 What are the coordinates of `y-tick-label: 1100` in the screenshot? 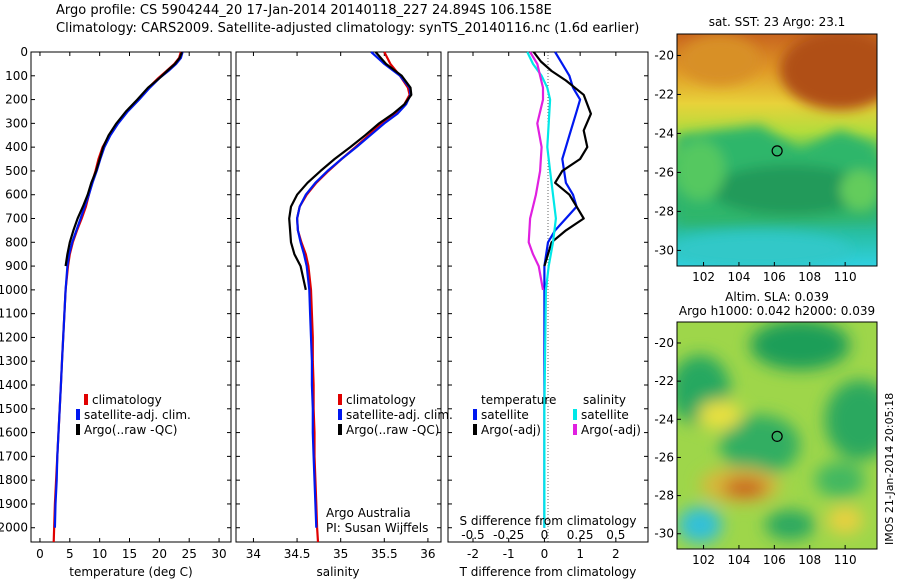 It's located at (14, 314).